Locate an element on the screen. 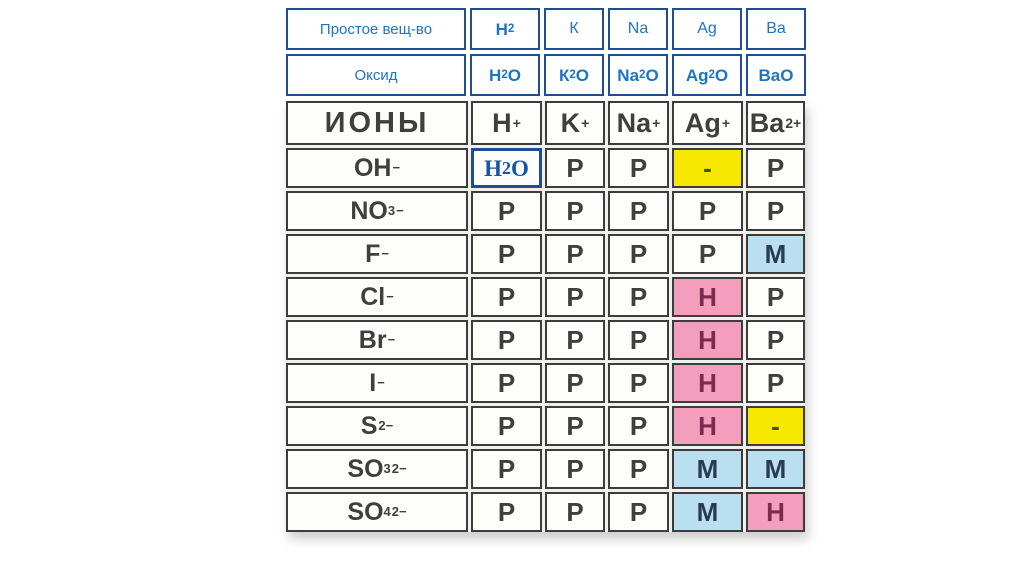 This screenshot has height=576, width=1024. compound-formula-cell: Ba is located at coordinates (776, 29).